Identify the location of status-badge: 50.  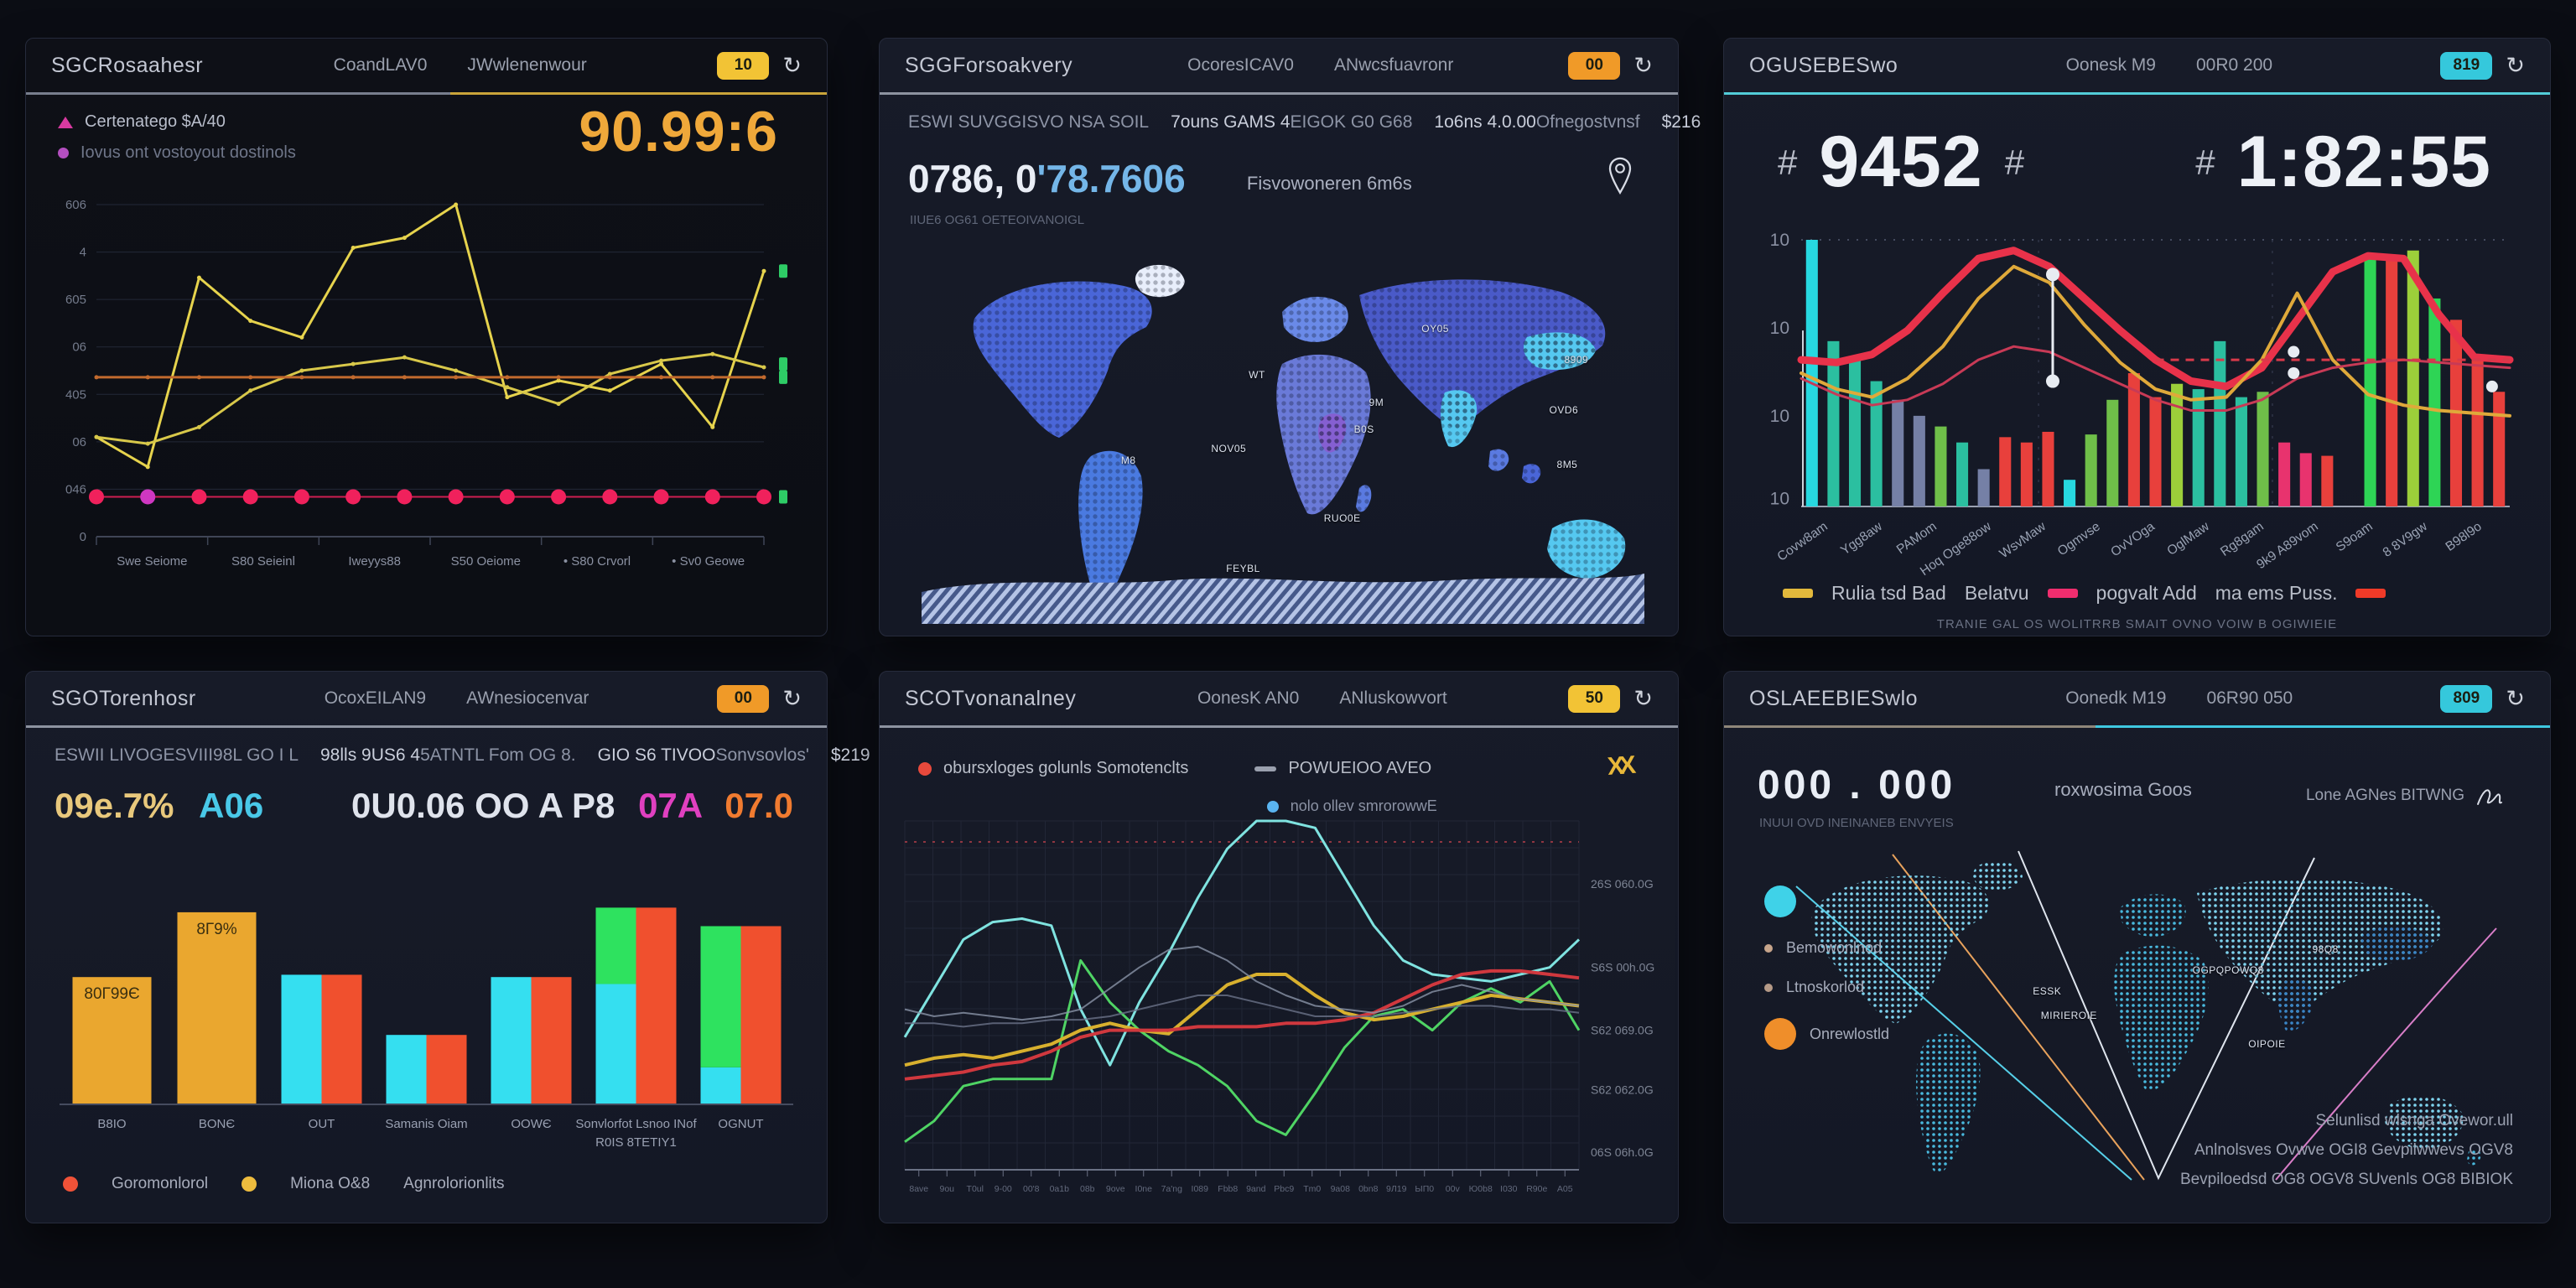
(1594, 698).